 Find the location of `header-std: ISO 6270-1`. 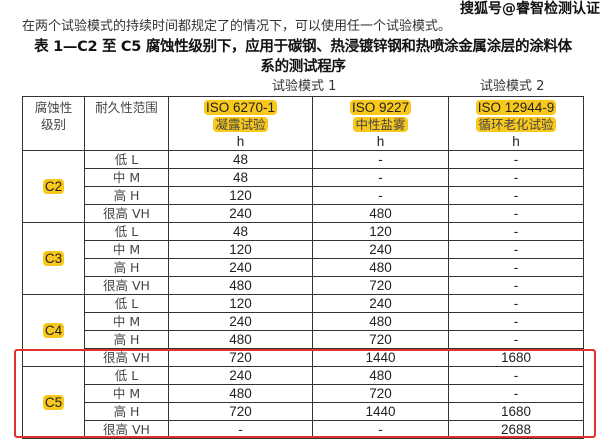

header-std: ISO 6270-1 is located at coordinates (240, 107).